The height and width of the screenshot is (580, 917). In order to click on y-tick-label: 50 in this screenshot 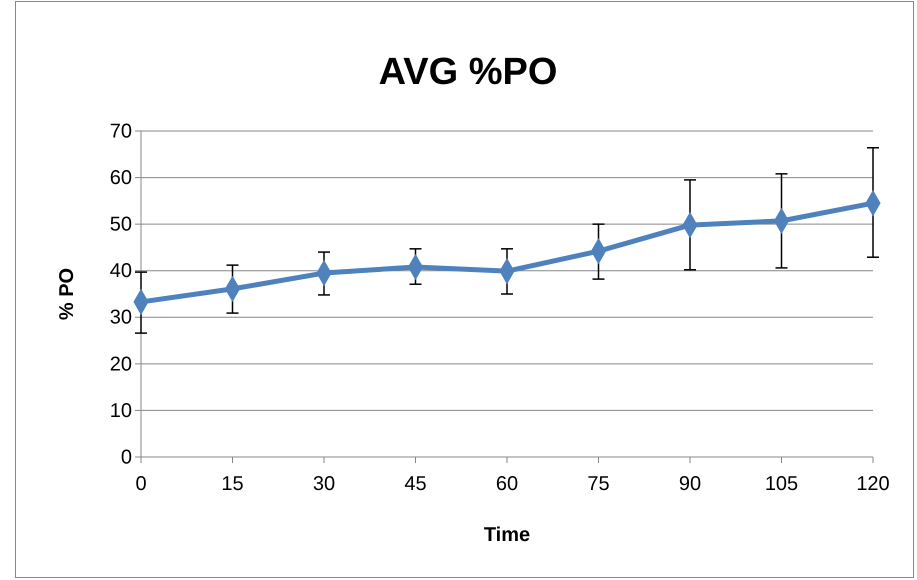, I will do `click(121, 225)`.